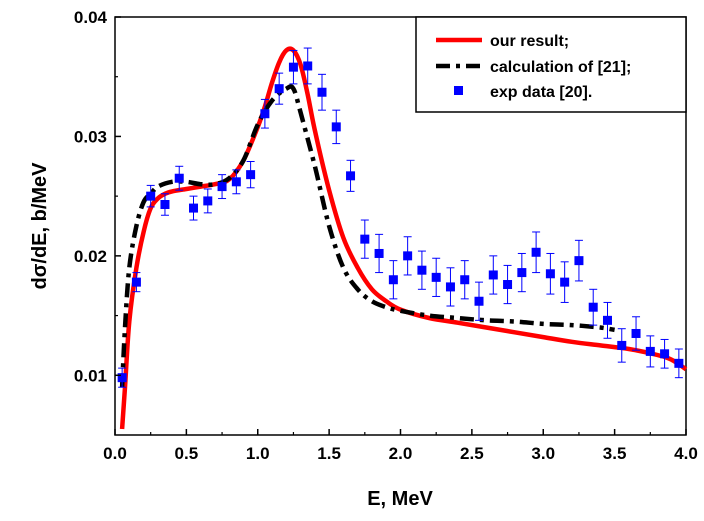 The width and height of the screenshot is (704, 521). I want to click on y-tick-label: 0.03, so click(90, 136).